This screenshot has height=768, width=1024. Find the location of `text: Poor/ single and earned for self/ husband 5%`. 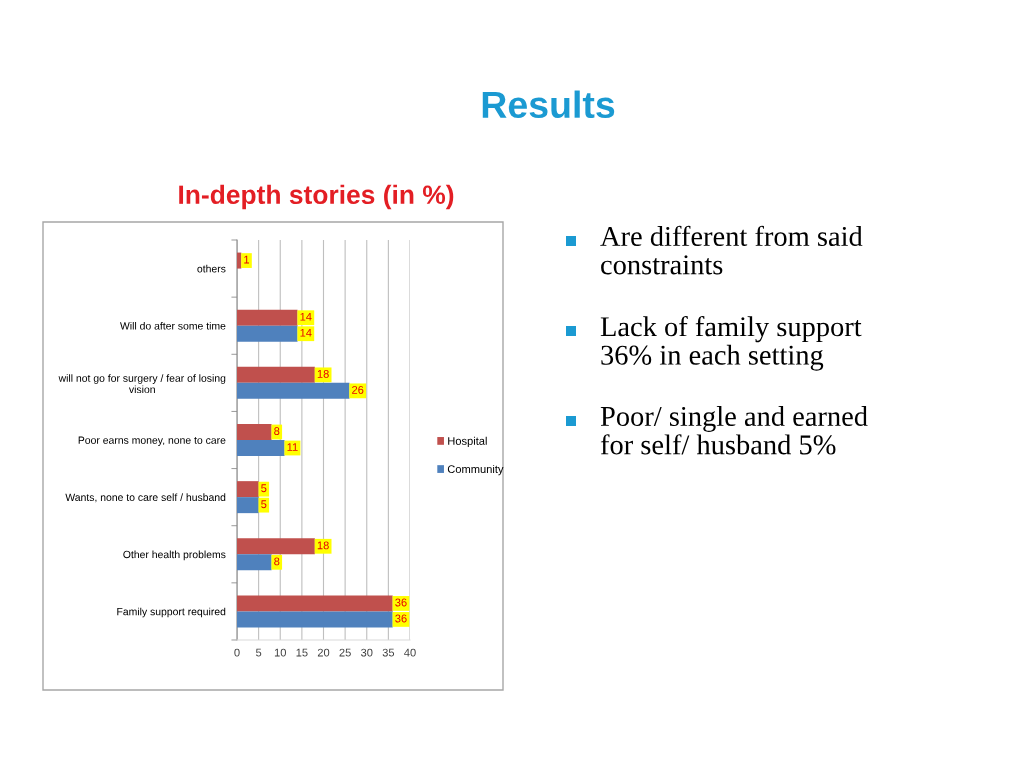

text: Poor/ single and earned for self/ husband 5% is located at coordinates (734, 430).